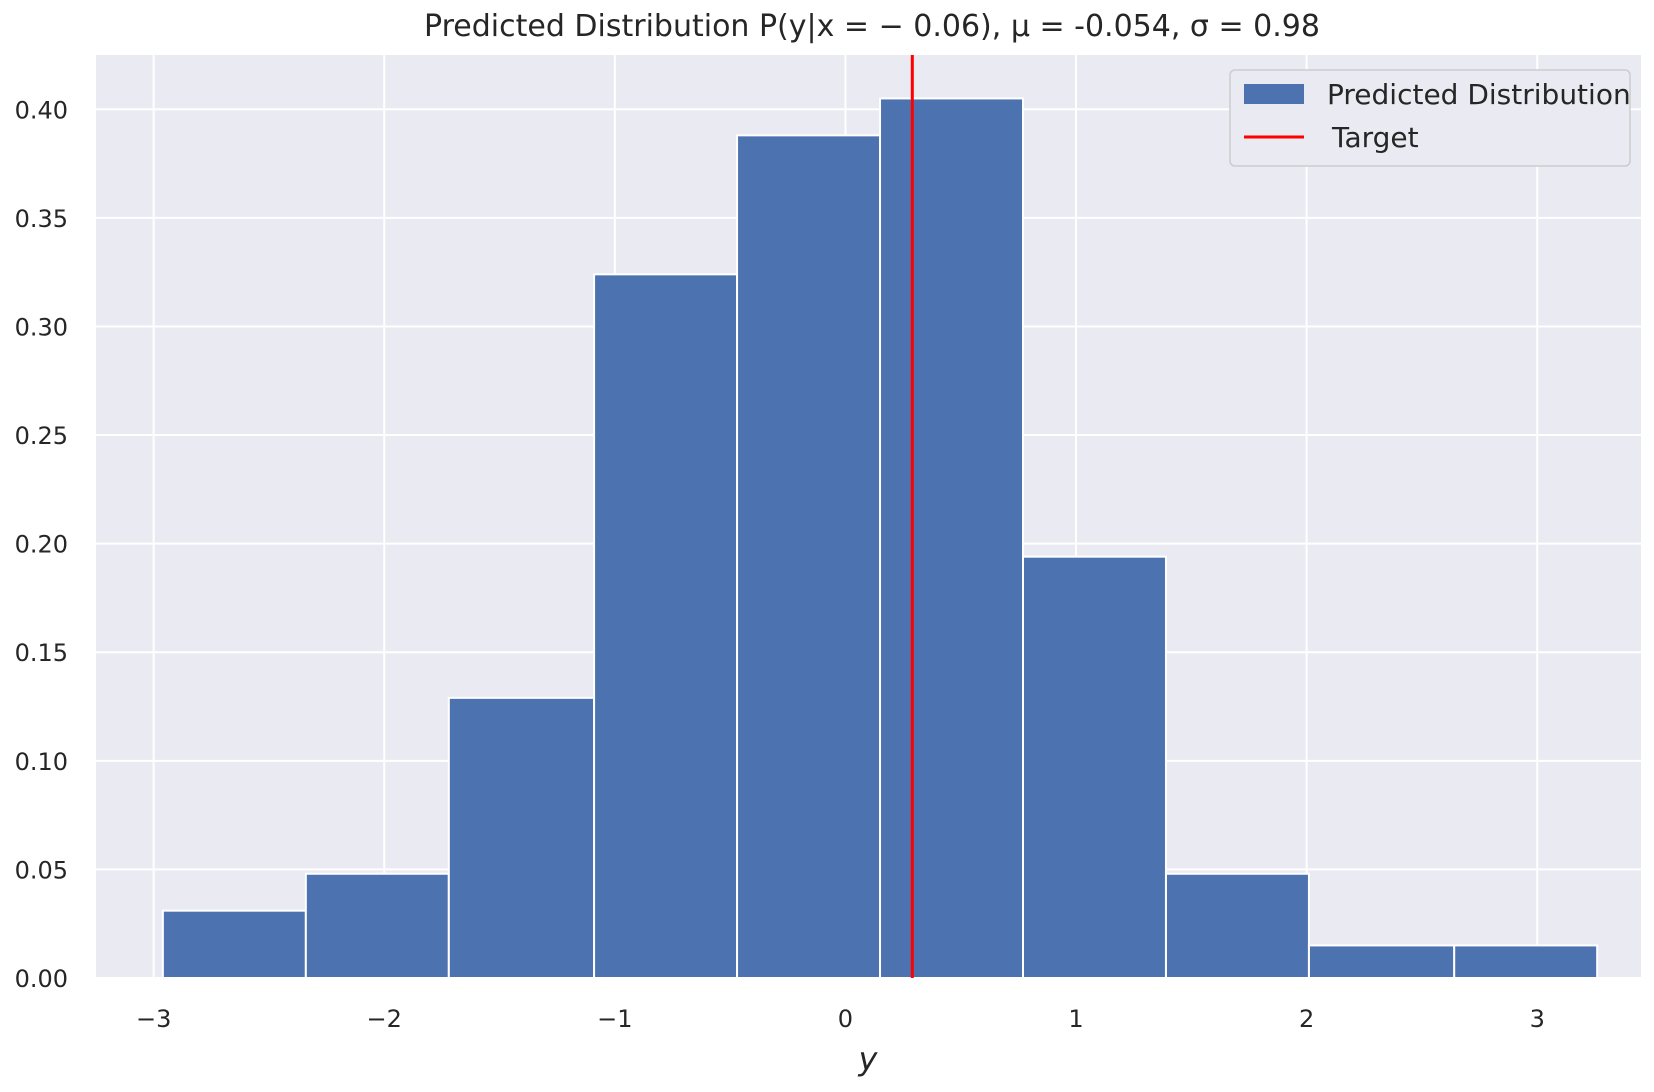 Image resolution: width=1654 pixels, height=1092 pixels. Describe the element at coordinates (1075, 1019) in the screenshot. I see `x-tick-label: 1` at that location.